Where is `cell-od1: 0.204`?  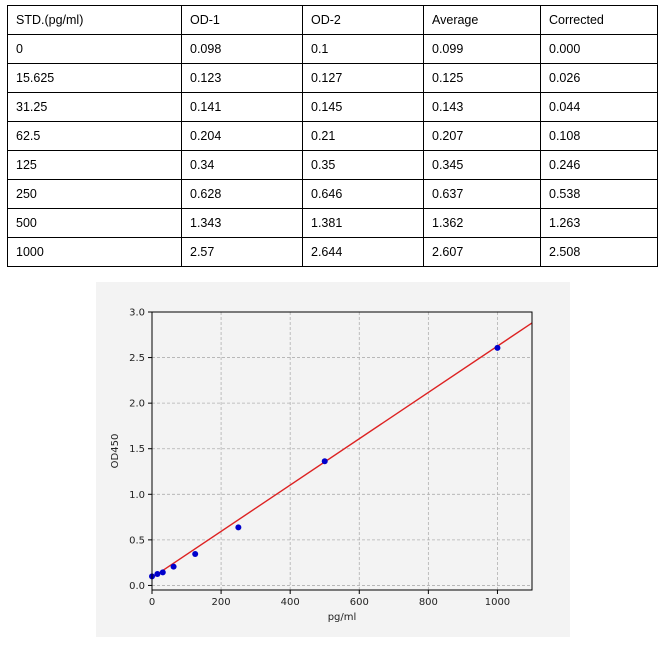 cell-od1: 0.204 is located at coordinates (242, 136).